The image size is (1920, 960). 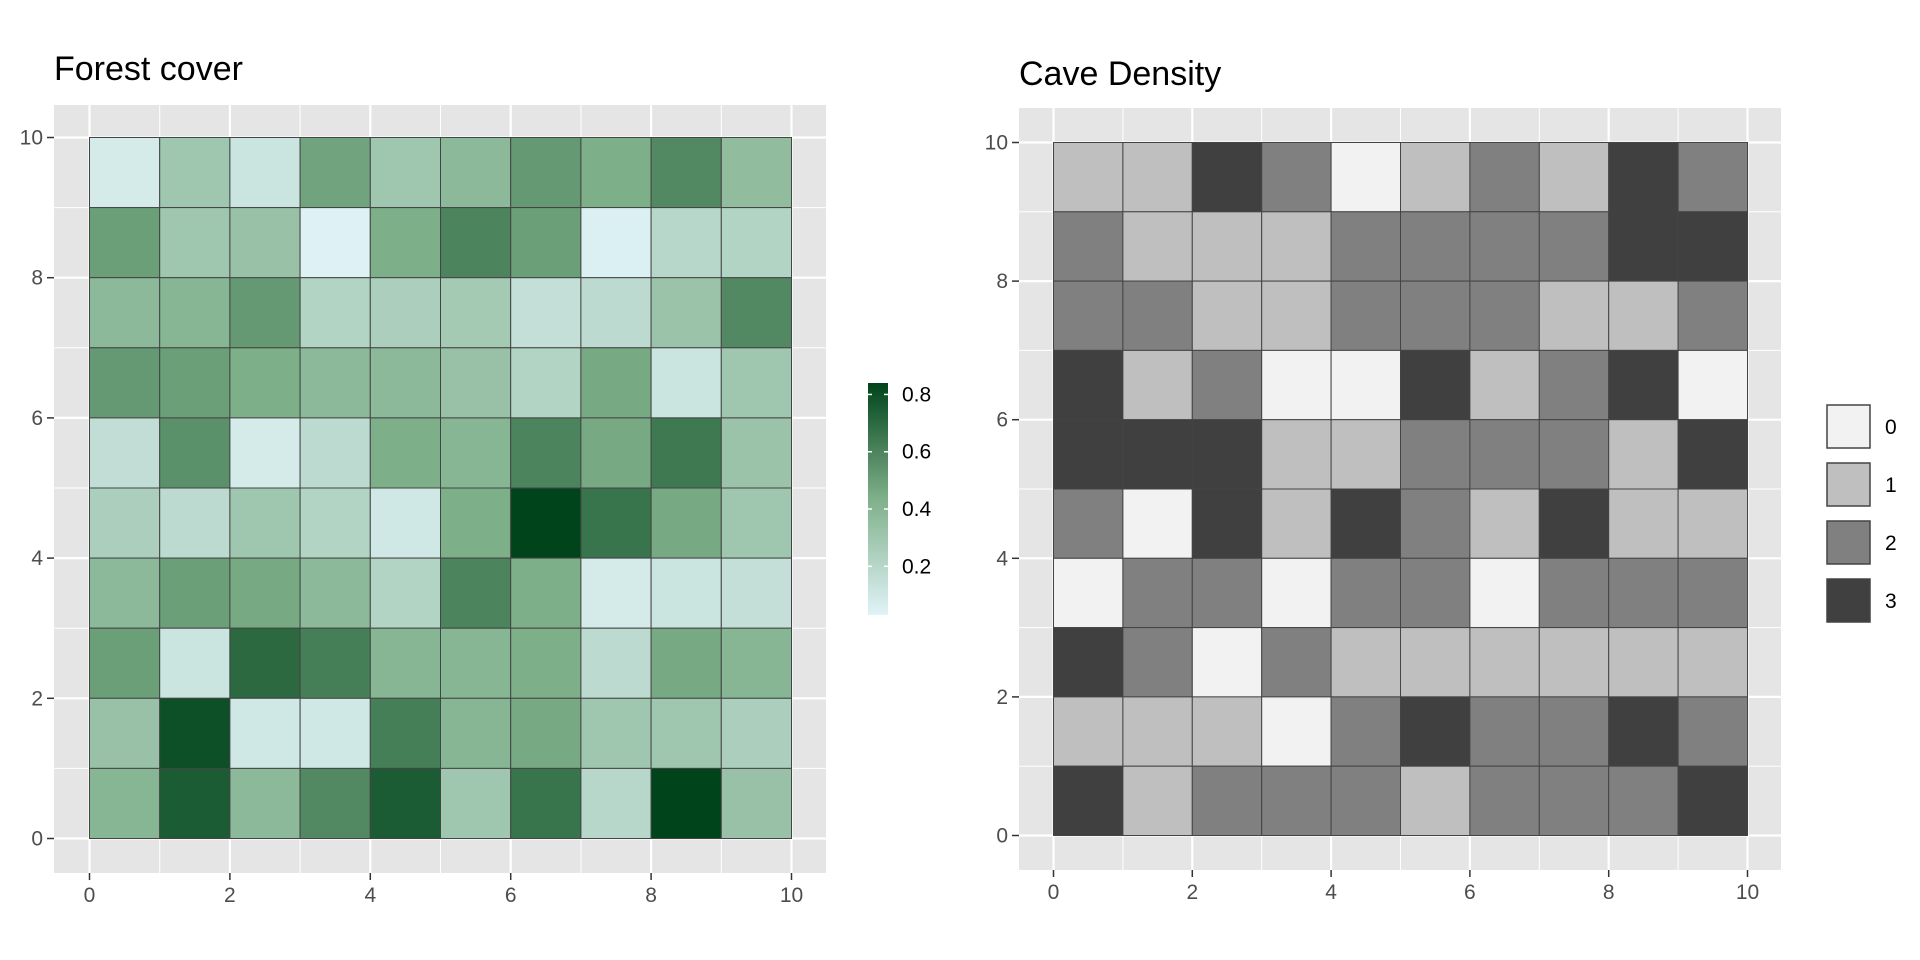 What do you see at coordinates (1054, 892) in the screenshot?
I see `cave-x-tick-label: 0` at bounding box center [1054, 892].